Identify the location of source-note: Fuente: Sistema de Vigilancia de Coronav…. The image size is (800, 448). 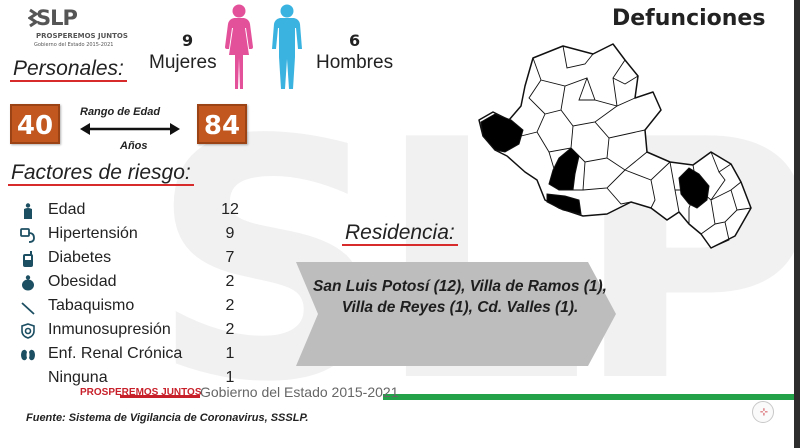
(167, 418).